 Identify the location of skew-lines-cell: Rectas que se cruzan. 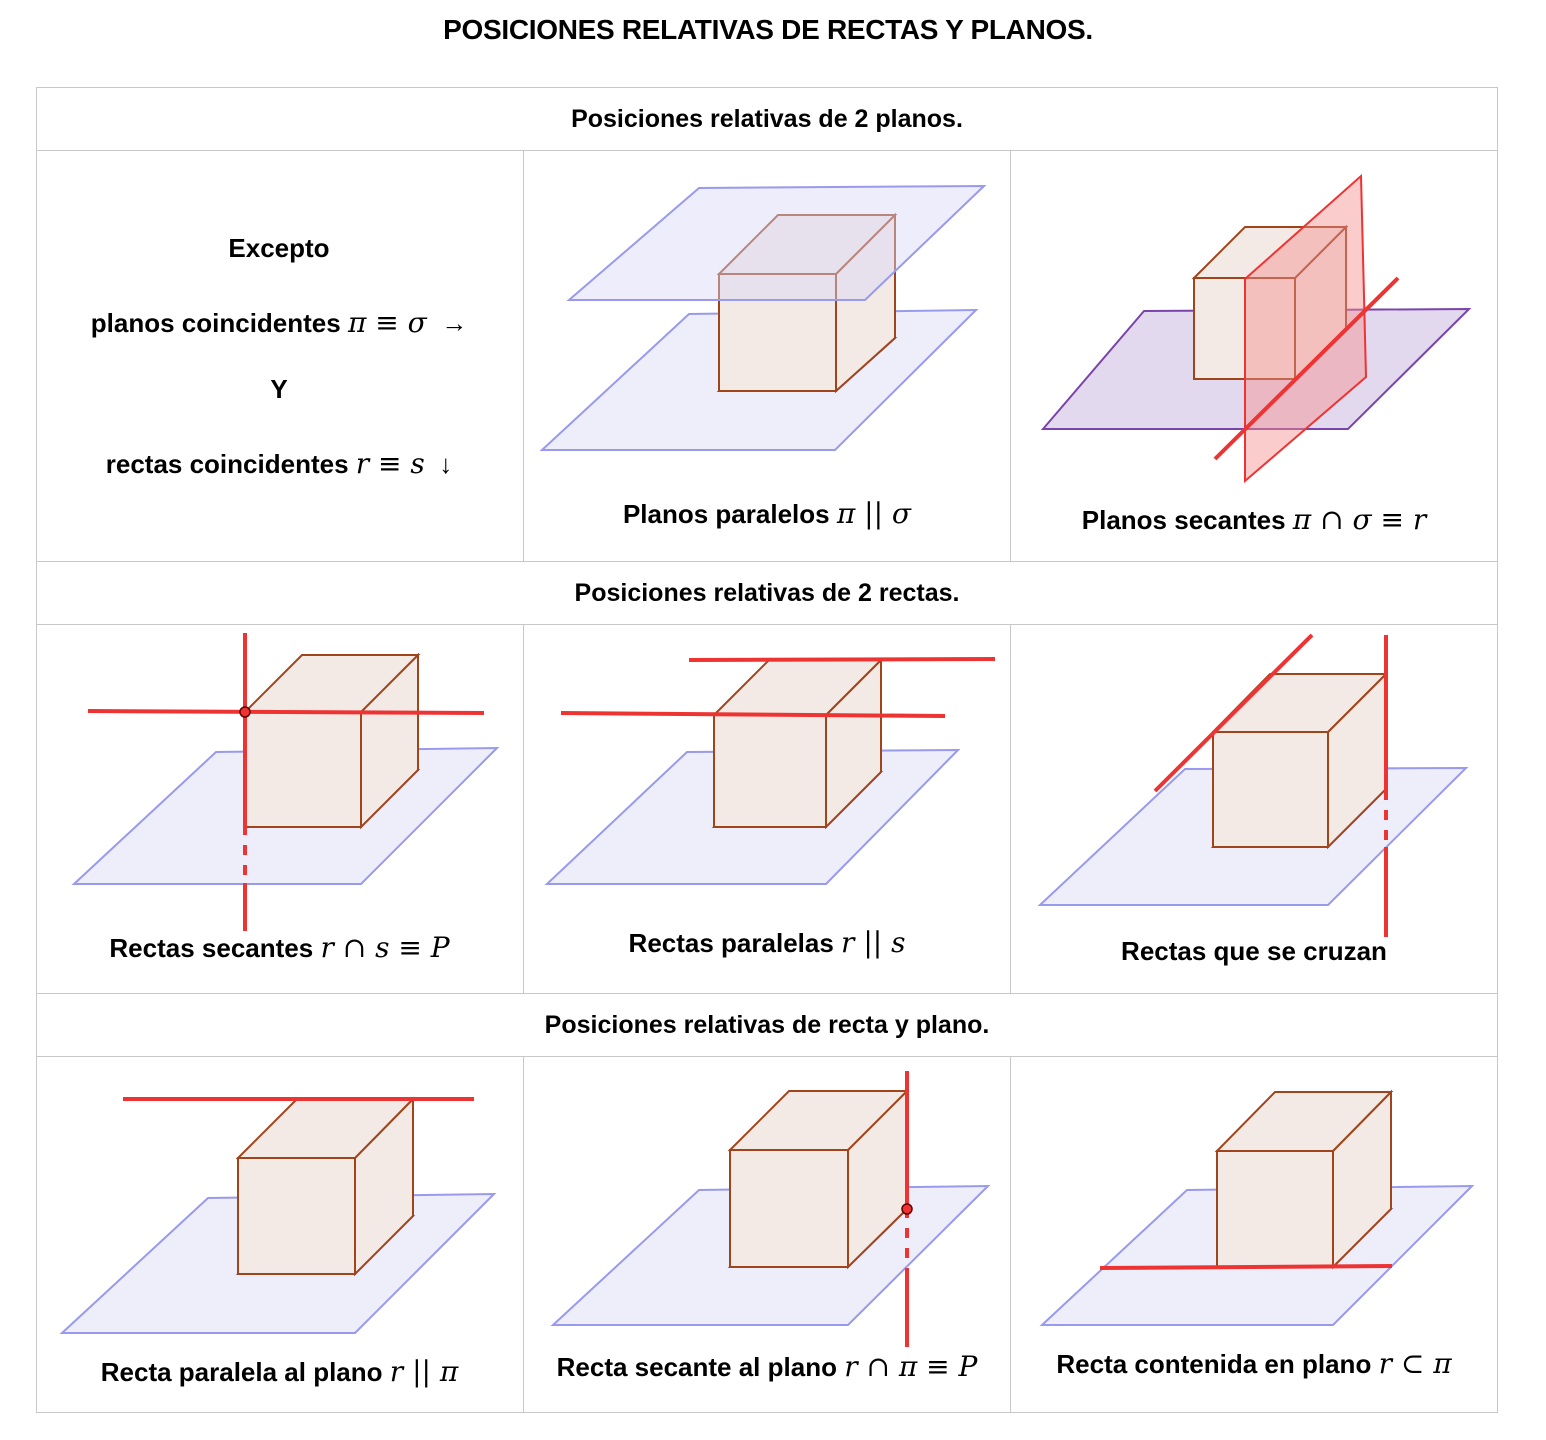
(1254, 809).